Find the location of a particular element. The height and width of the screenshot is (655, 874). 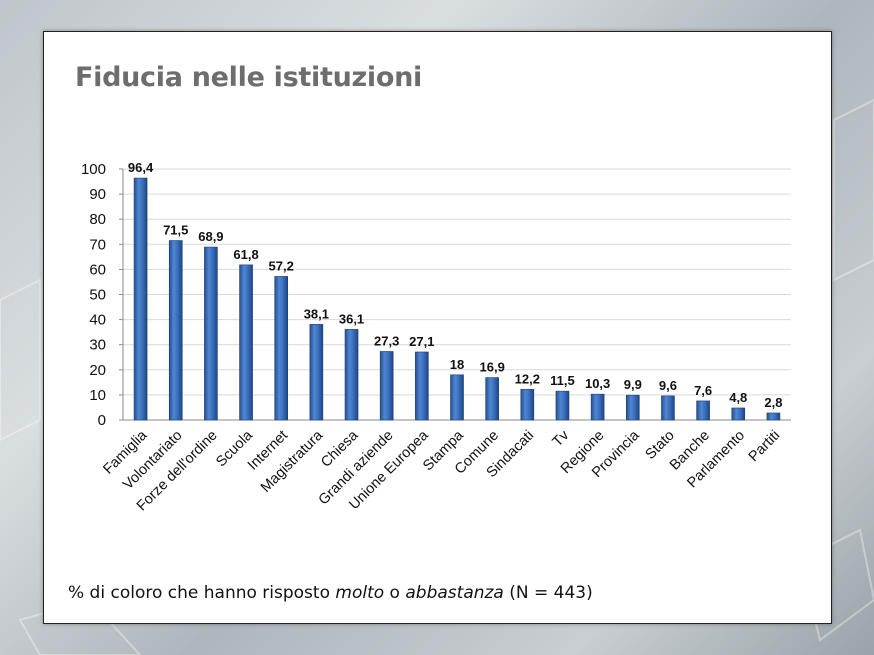

y-tick-label: 30 is located at coordinates (97, 345).